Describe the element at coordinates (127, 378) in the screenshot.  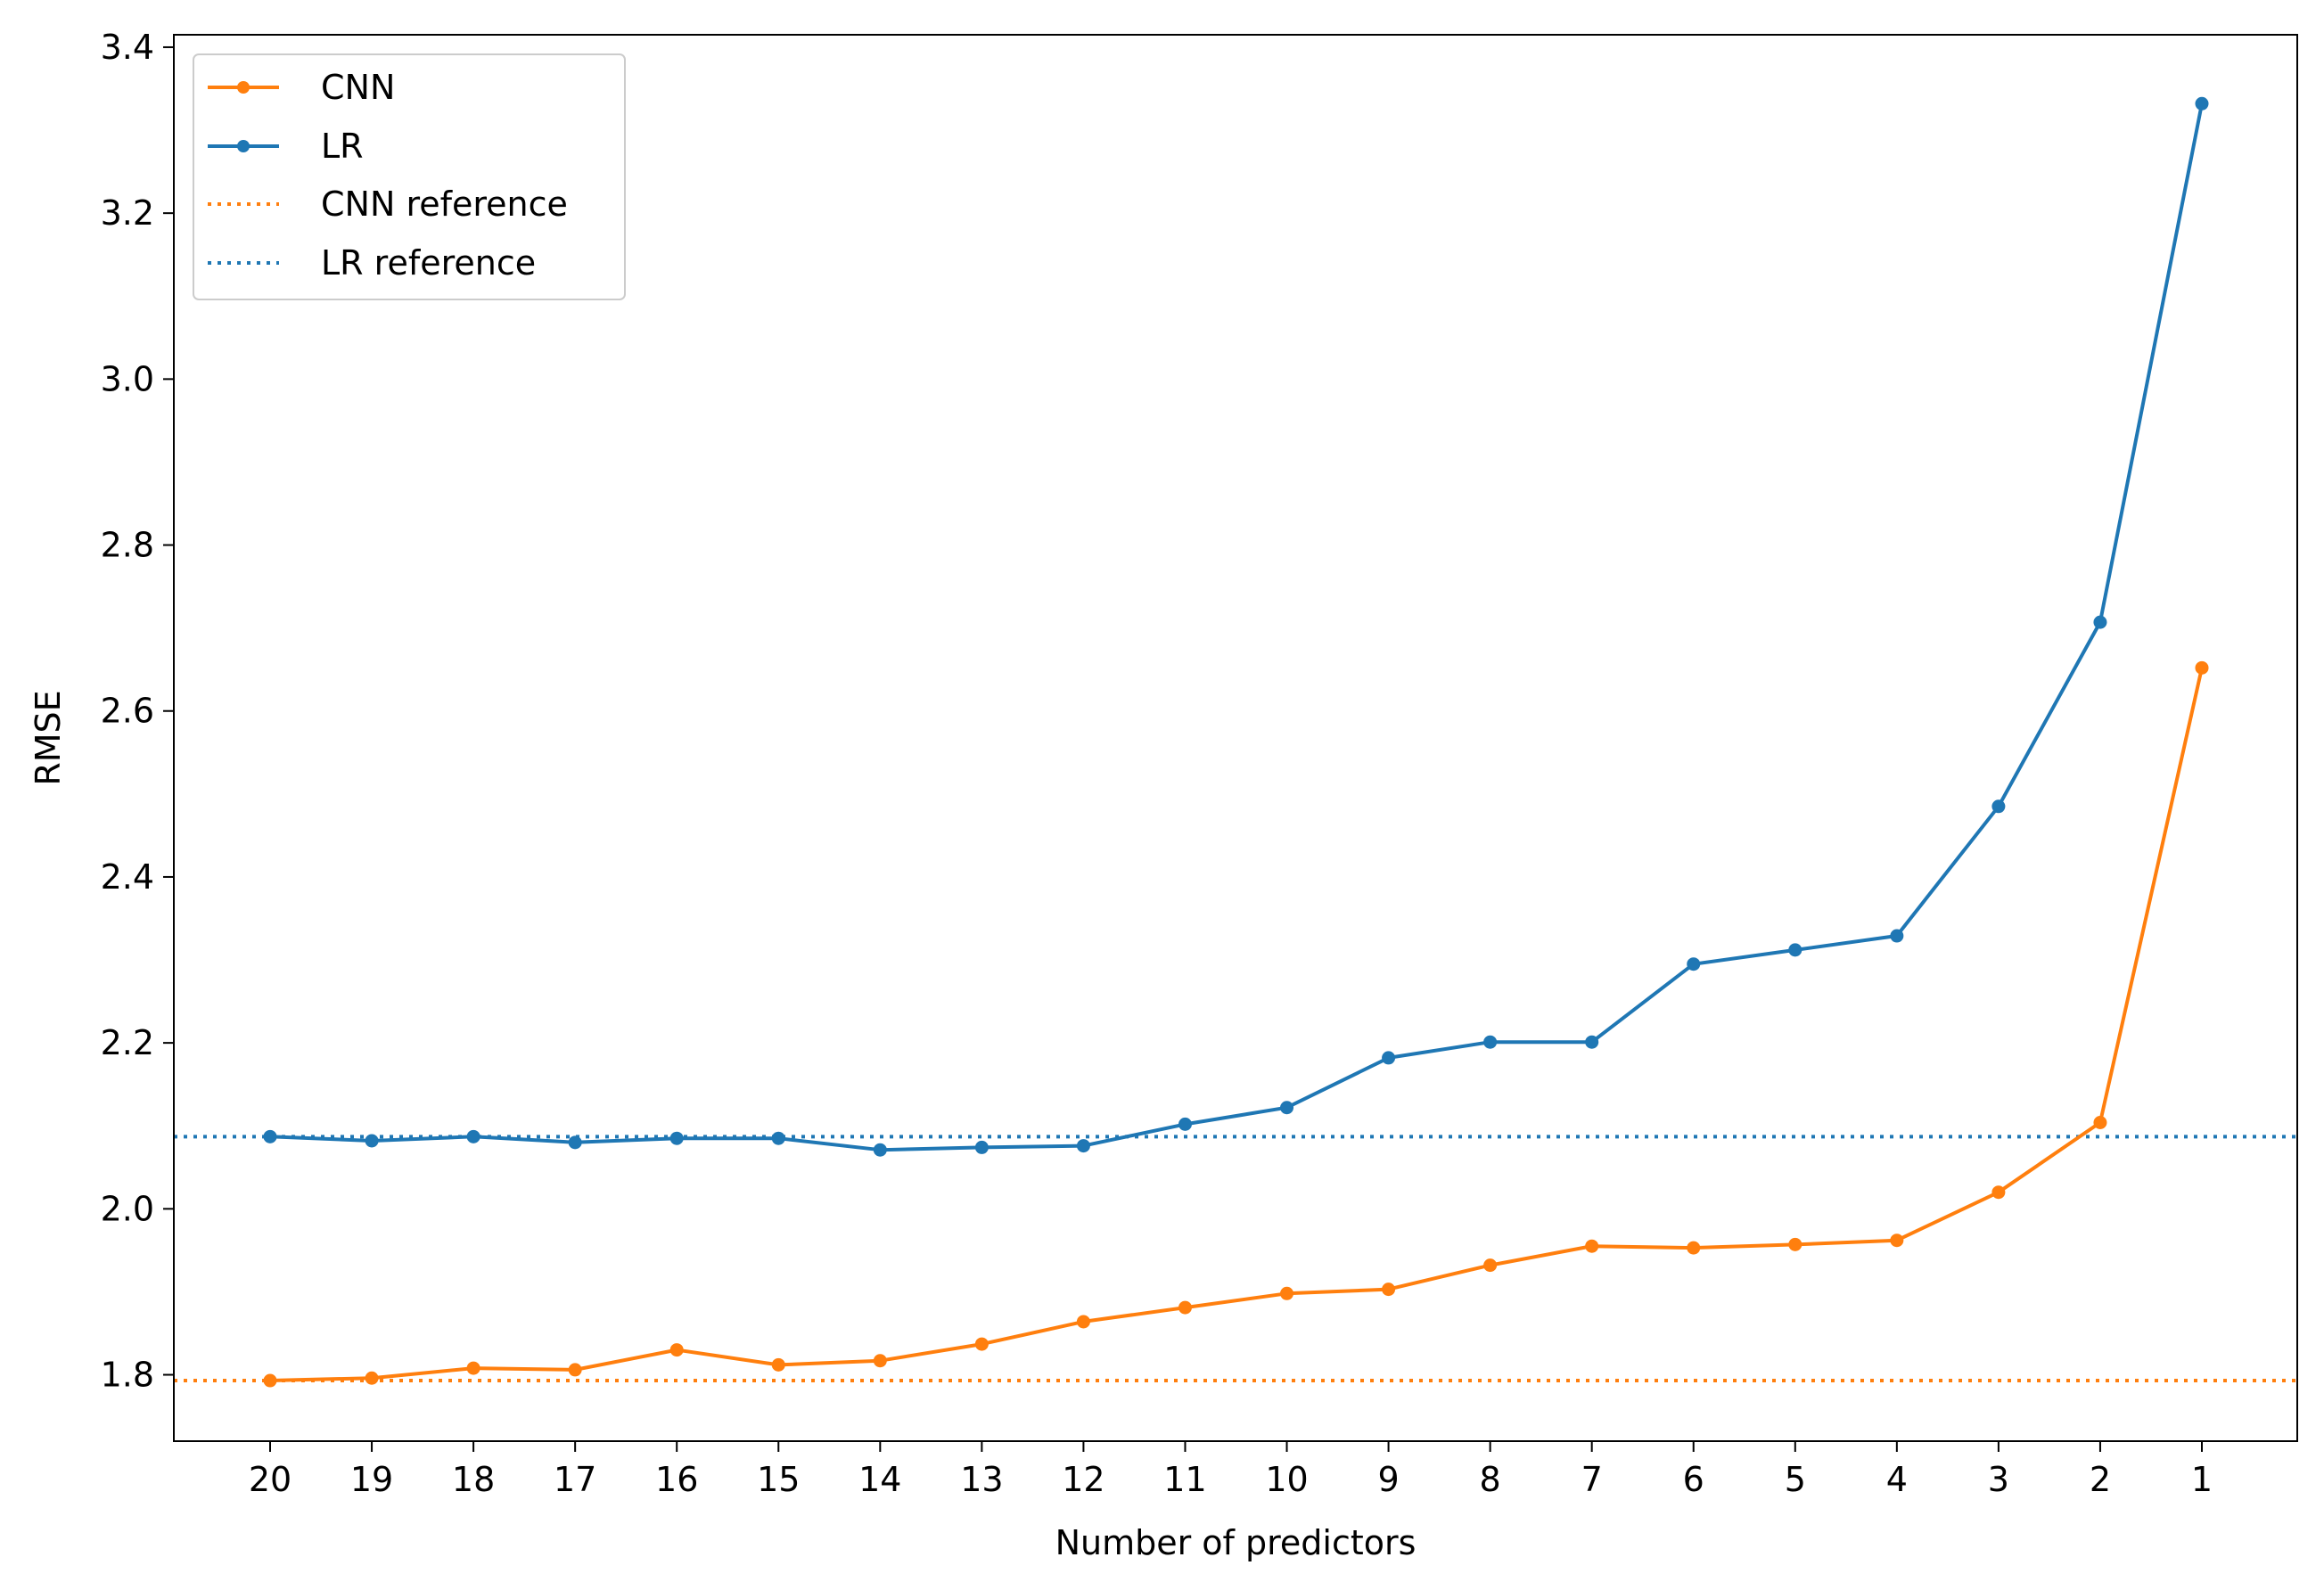
I see `y-tick-label: 3.0` at that location.